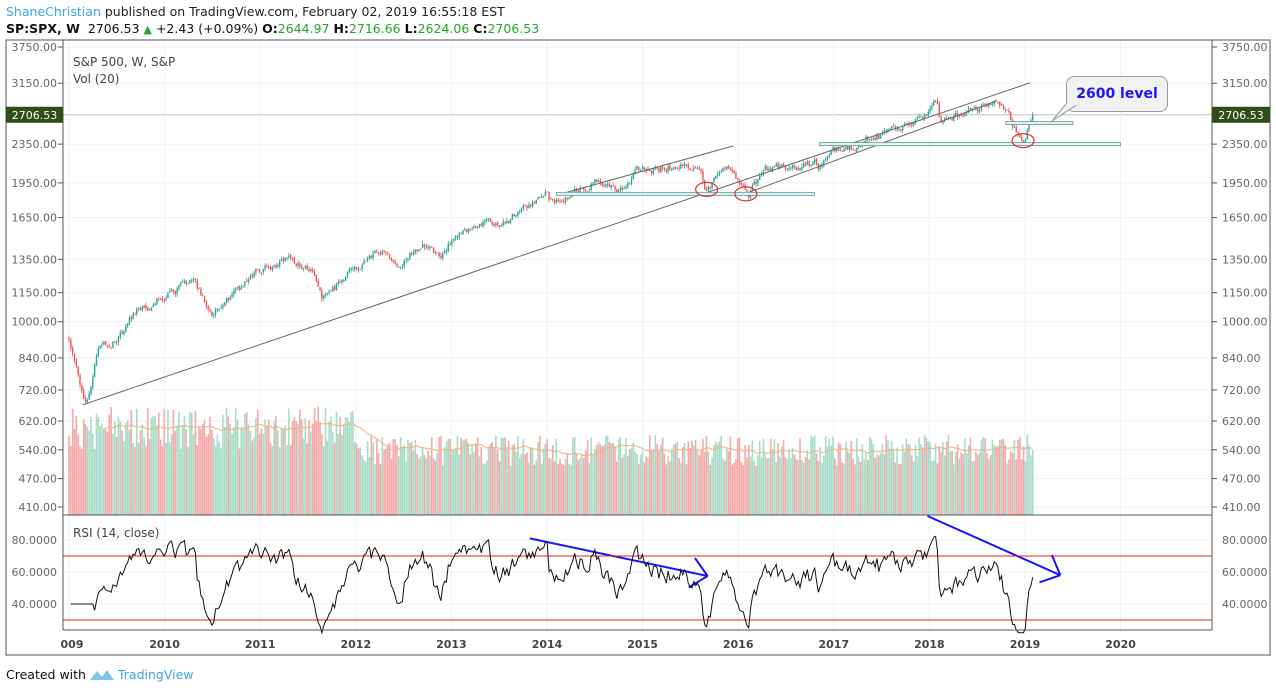  Describe the element at coordinates (53, 11) in the screenshot. I see `author-link: ShaneChristian` at that location.